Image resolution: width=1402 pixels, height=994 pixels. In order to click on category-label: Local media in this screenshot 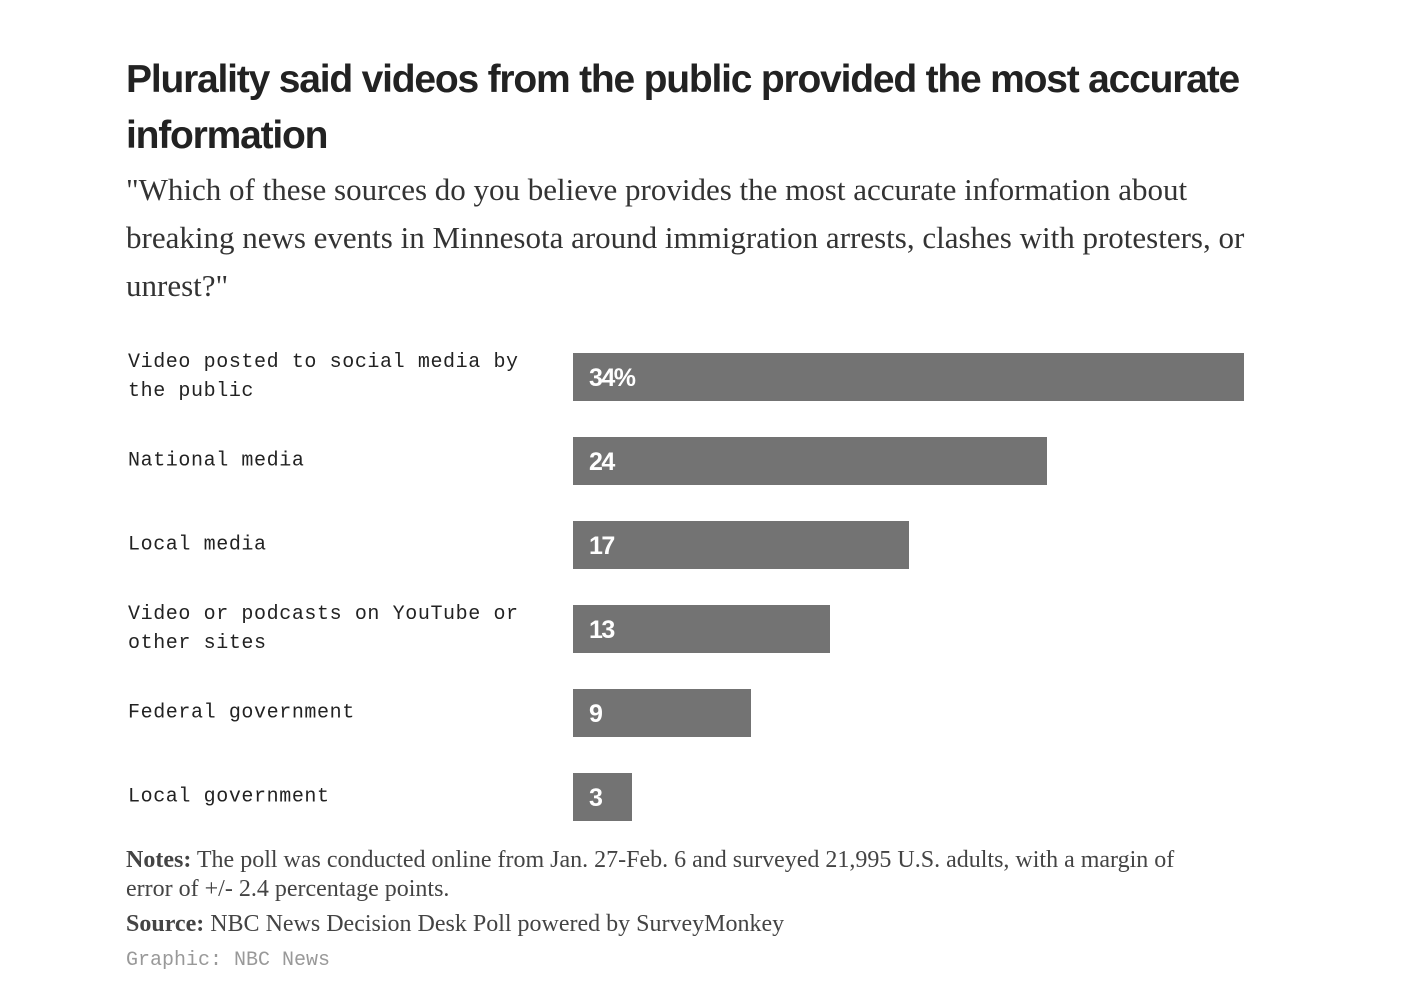, I will do `click(197, 545)`.